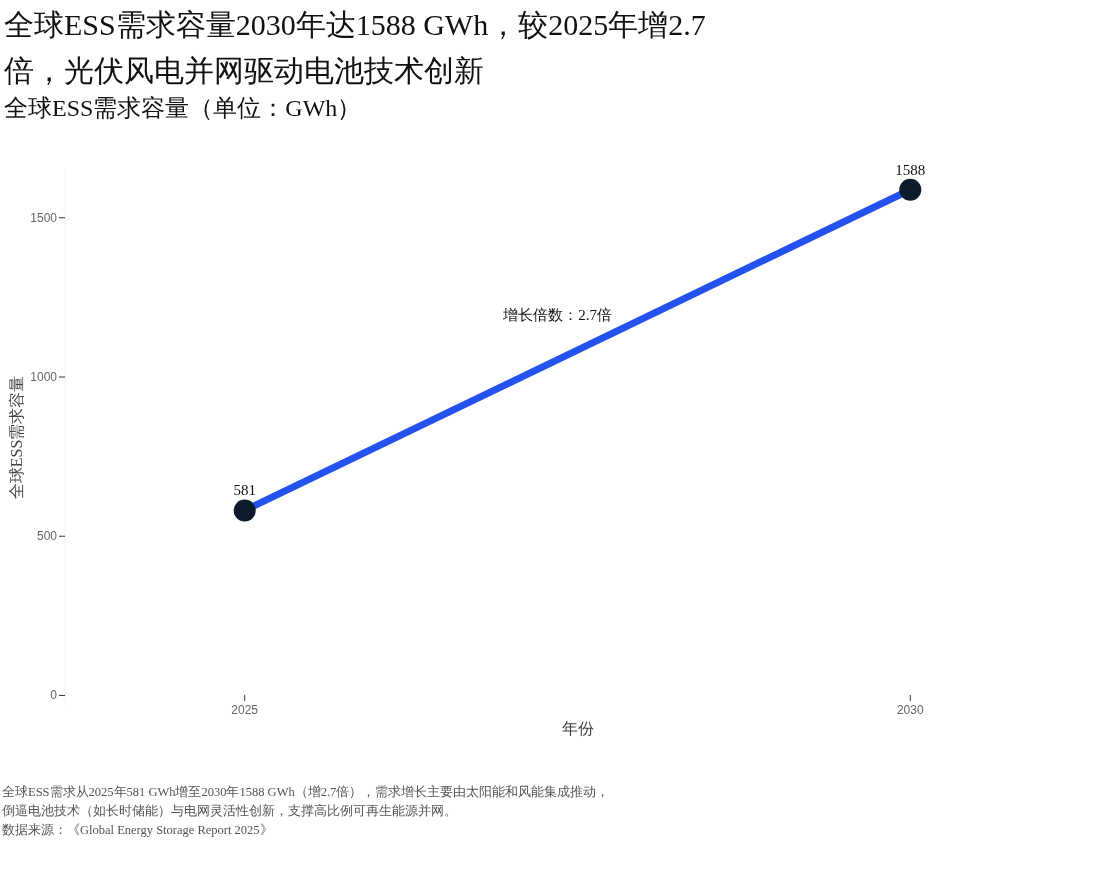 This screenshot has width=1098, height=878. Describe the element at coordinates (577, 728) in the screenshot. I see `x-axis-title: 年份` at that location.